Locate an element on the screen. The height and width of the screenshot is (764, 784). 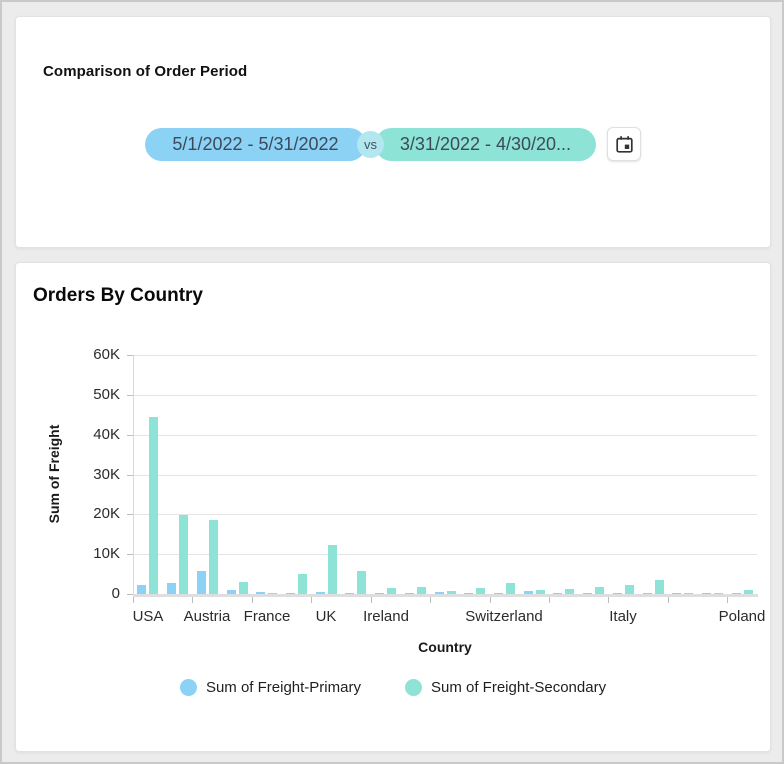
calendar-icon is located at coordinates (624, 144).